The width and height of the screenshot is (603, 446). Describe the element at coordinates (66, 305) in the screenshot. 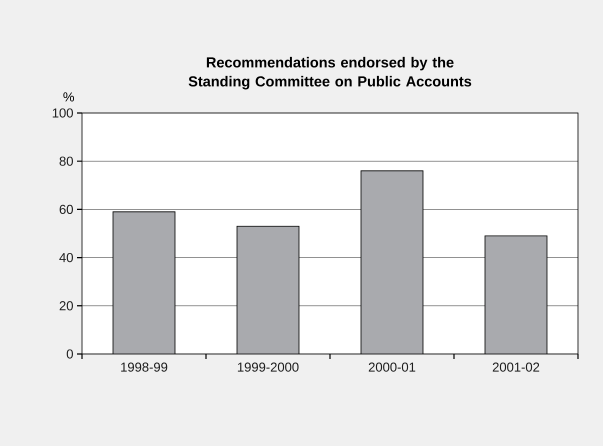

I see `y-tick-label: 20` at that location.